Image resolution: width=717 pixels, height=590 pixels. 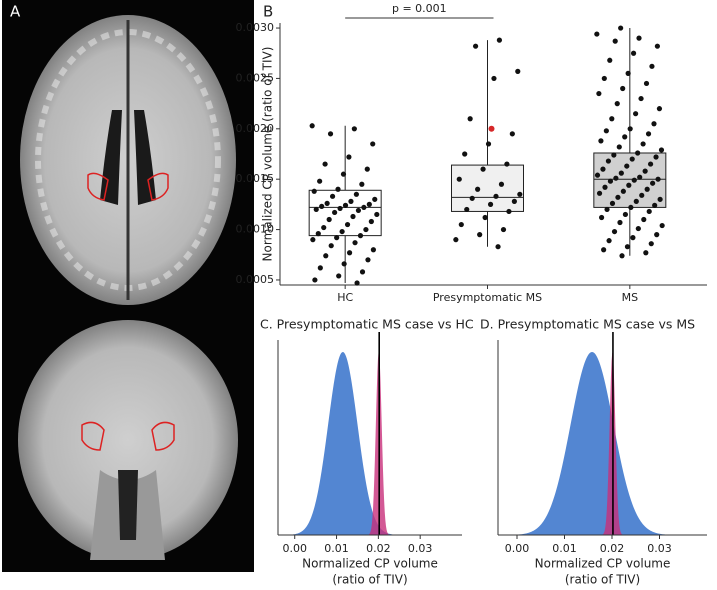 What do you see at coordinates (255, 279) in the screenshot?
I see `y-tick-label: 0.0005` at bounding box center [255, 279].